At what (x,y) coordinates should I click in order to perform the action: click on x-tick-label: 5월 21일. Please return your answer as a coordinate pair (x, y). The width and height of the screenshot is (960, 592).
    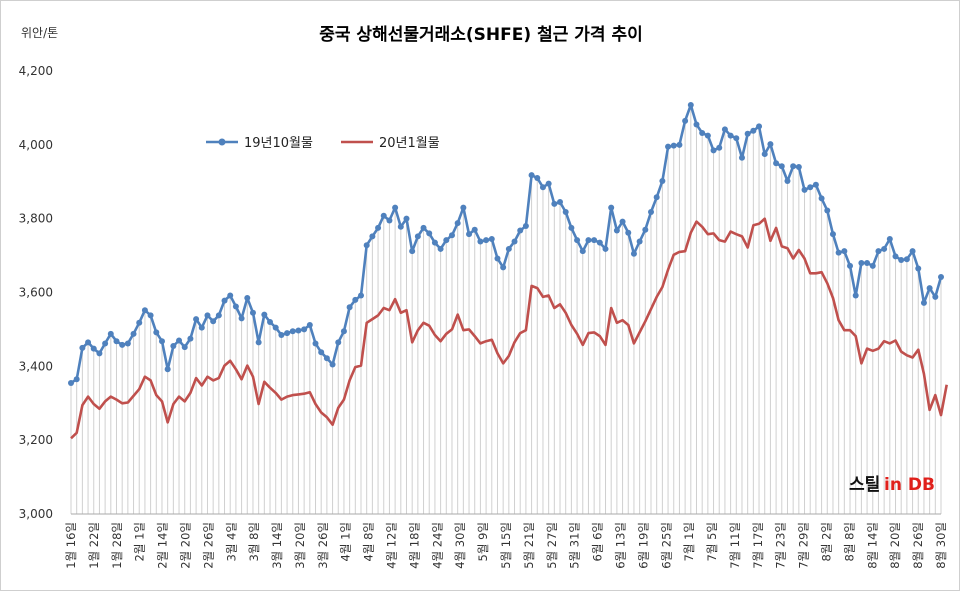
    Looking at the image, I should click on (529, 545).